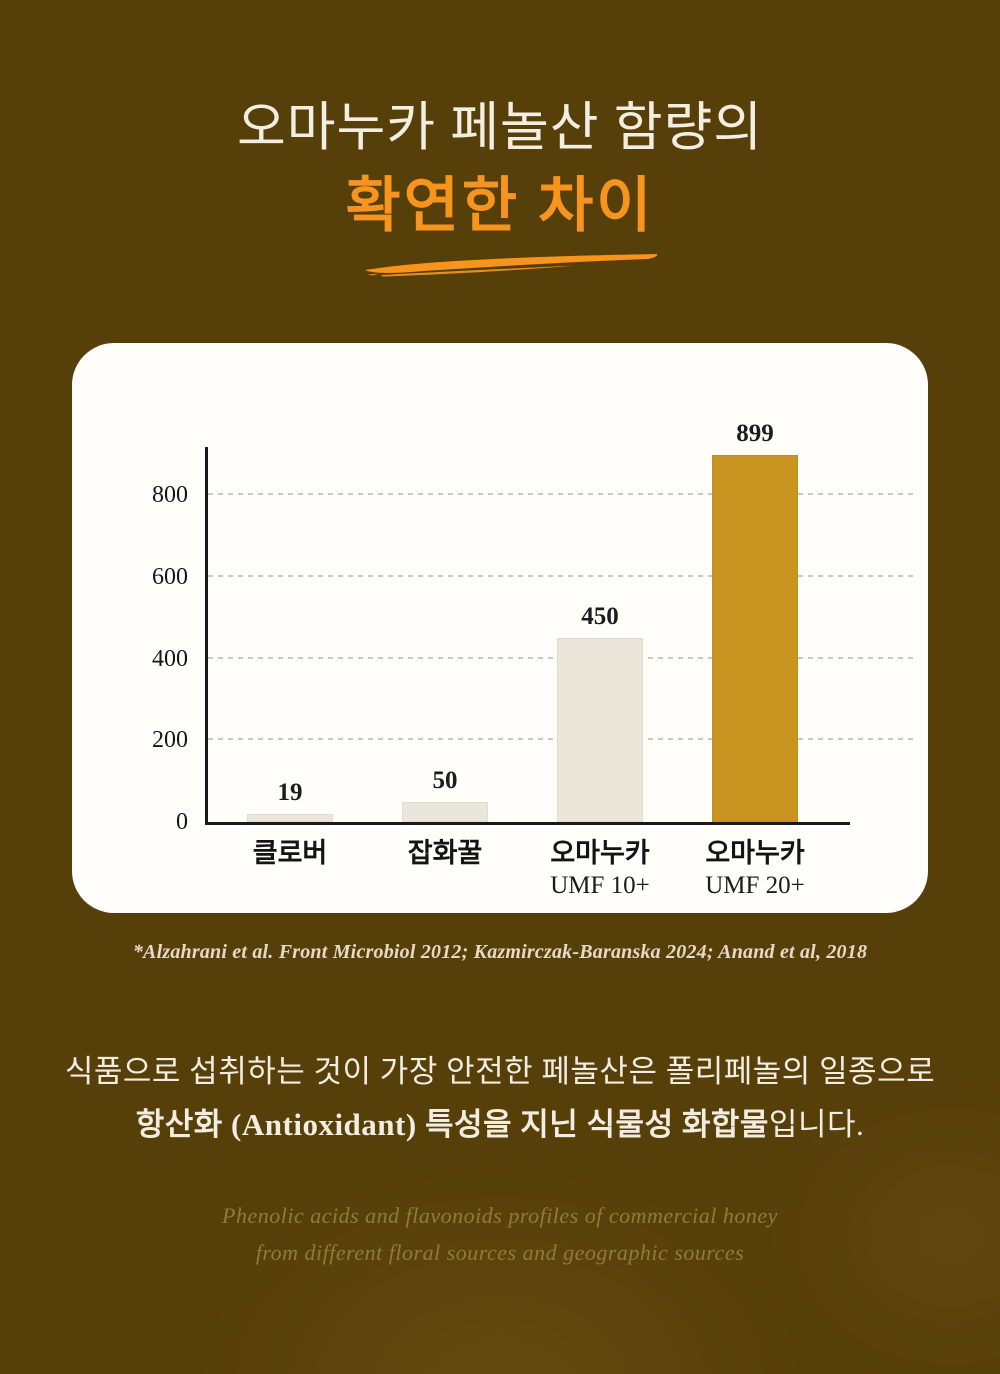 The width and height of the screenshot is (1000, 1374). What do you see at coordinates (600, 712) in the screenshot?
I see `bar: 450` at bounding box center [600, 712].